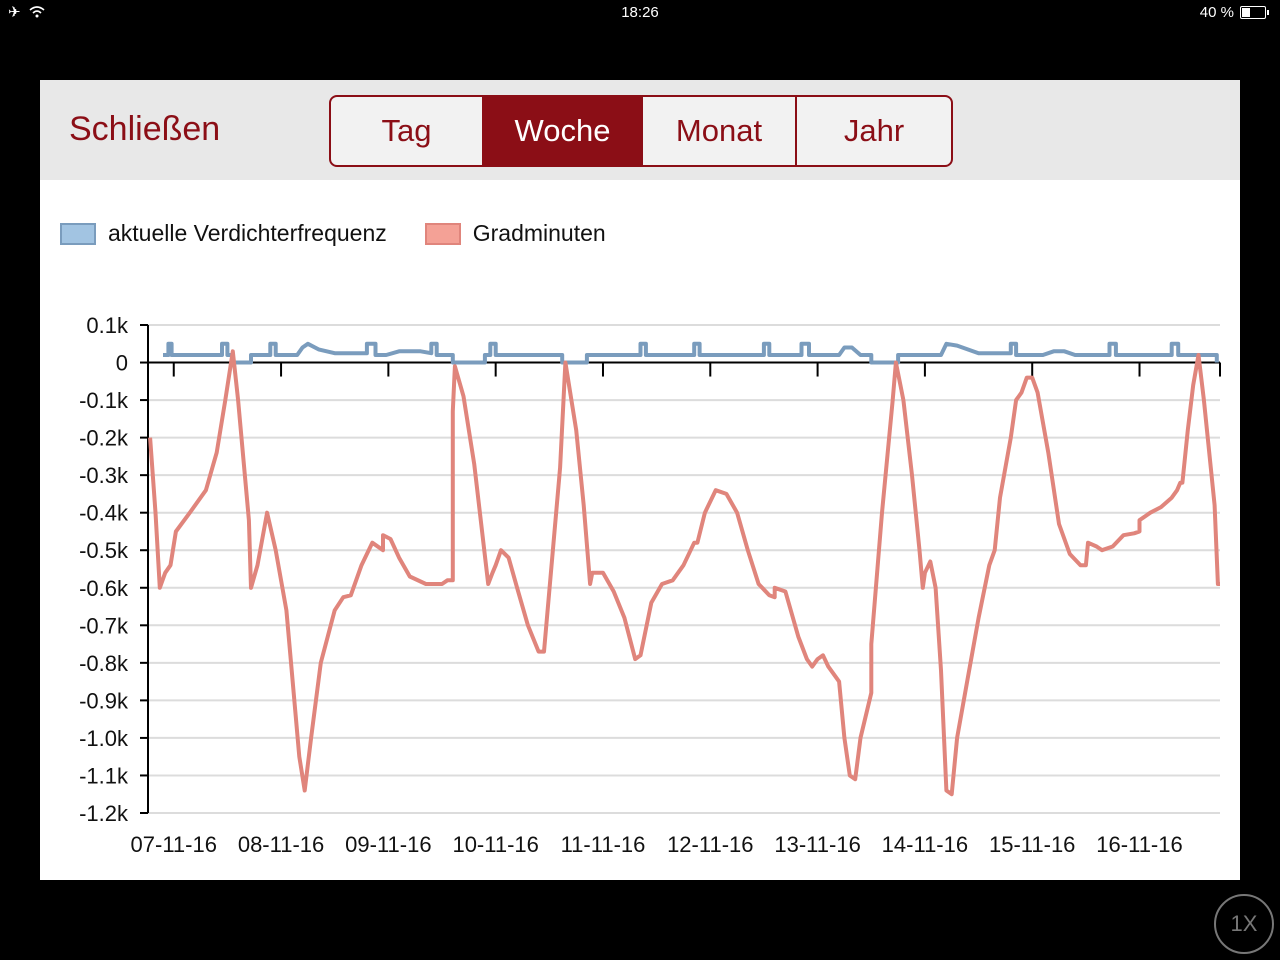 The image size is (1280, 960). I want to click on period-segmented-control: Tag Woche Monat Jahr, so click(641, 131).